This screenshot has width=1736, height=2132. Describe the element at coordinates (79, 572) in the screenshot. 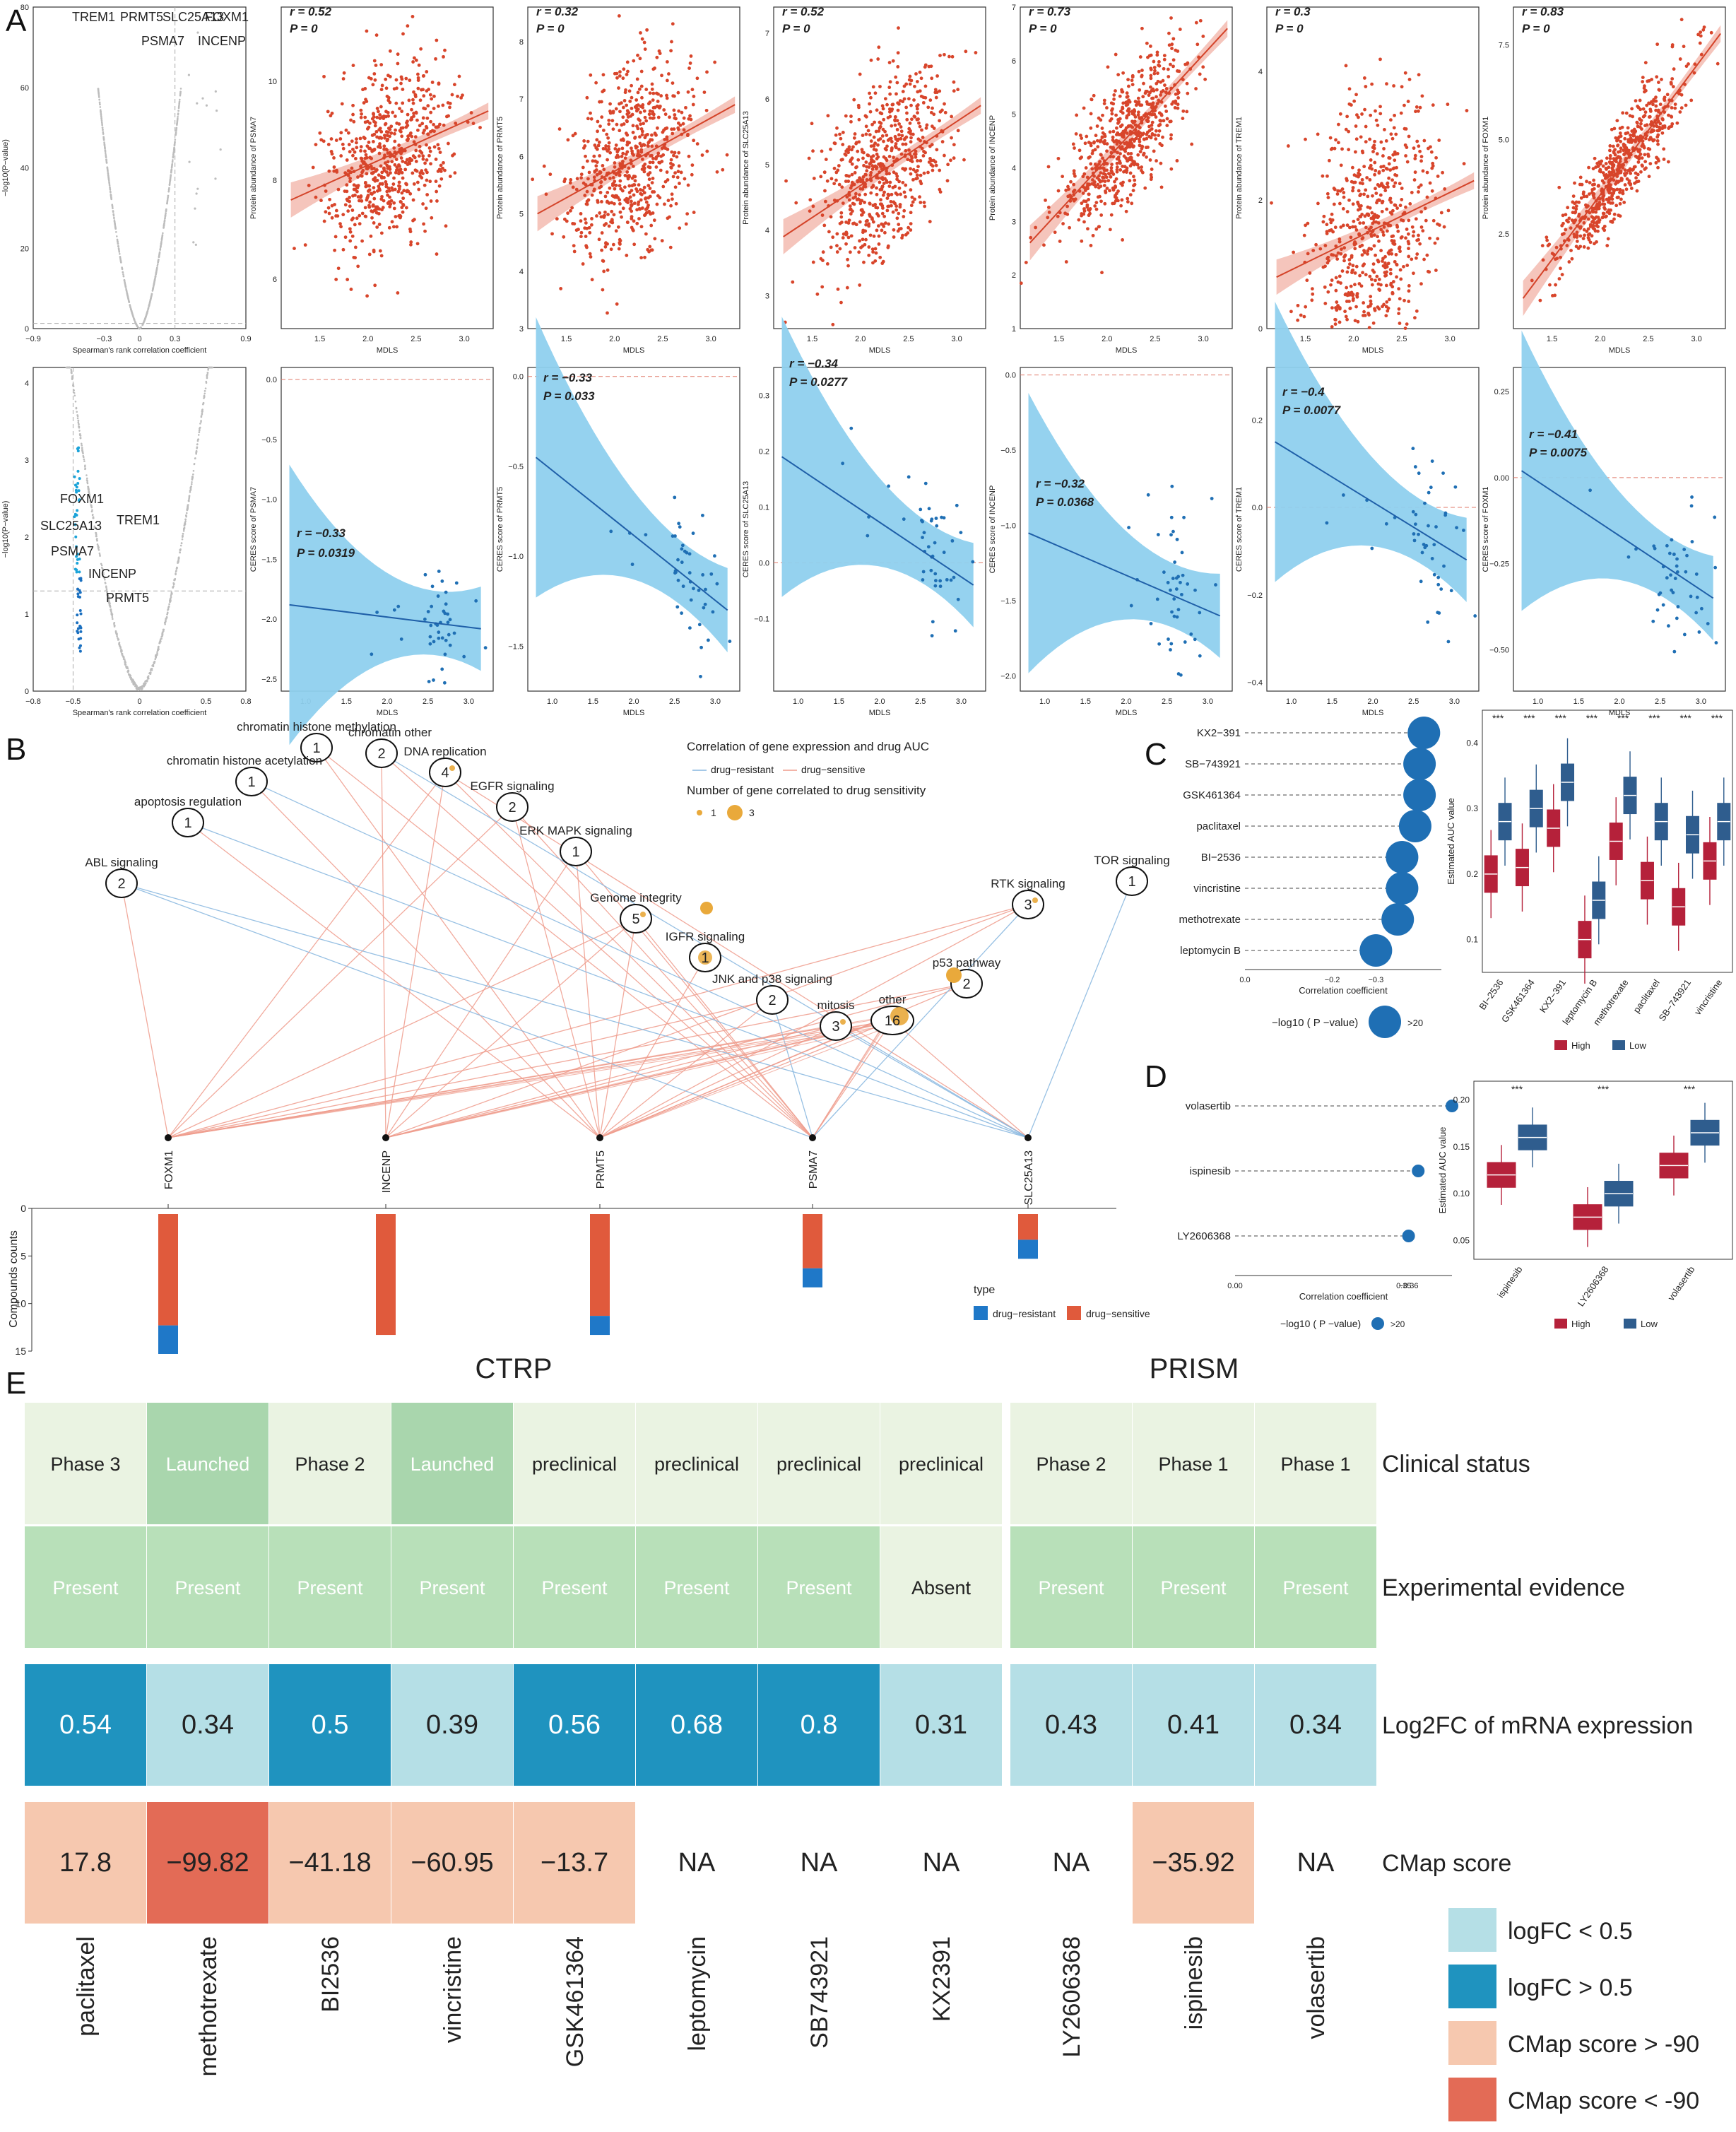

I see `highlight-point` at that location.